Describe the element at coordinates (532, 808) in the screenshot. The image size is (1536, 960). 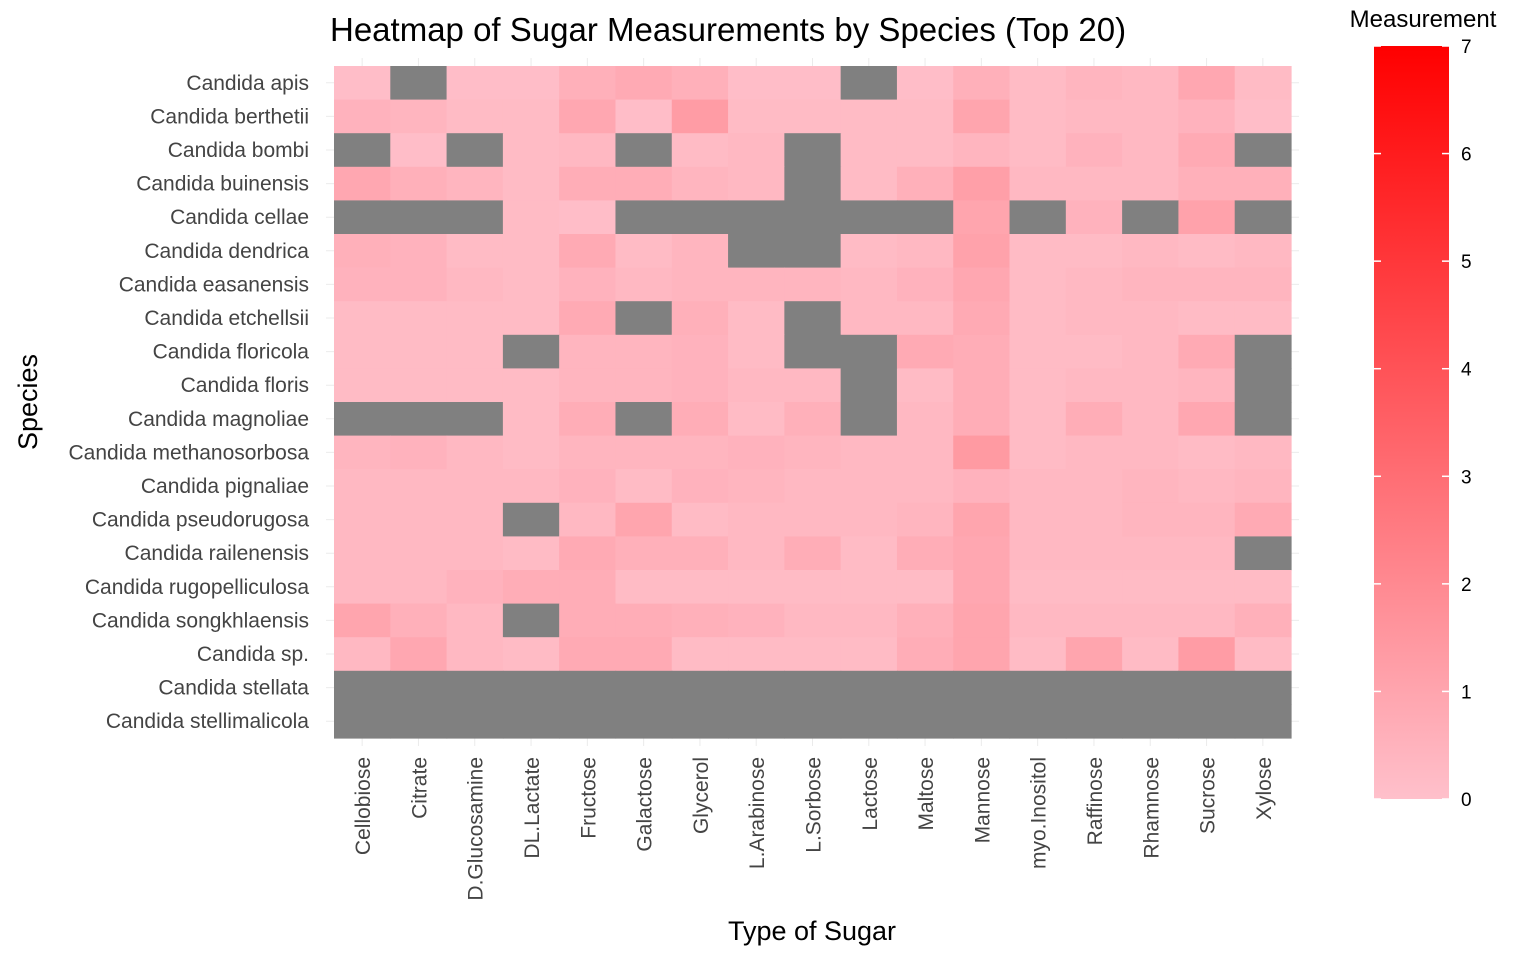
I see `x-tick-label: DL.Lactate` at that location.